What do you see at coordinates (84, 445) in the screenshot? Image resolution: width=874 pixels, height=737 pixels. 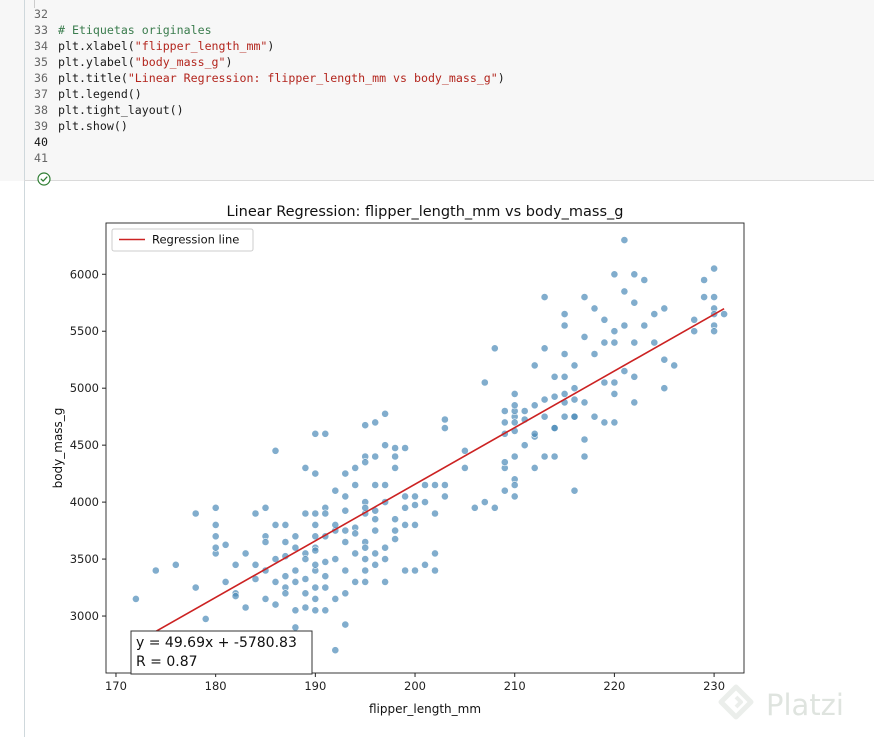 I see `y-tick-label: 4500` at bounding box center [84, 445].